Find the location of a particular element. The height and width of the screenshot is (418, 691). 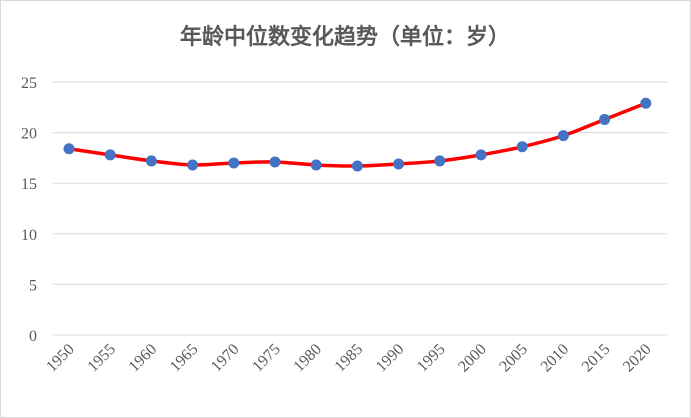

data-point-1965 is located at coordinates (193, 165).